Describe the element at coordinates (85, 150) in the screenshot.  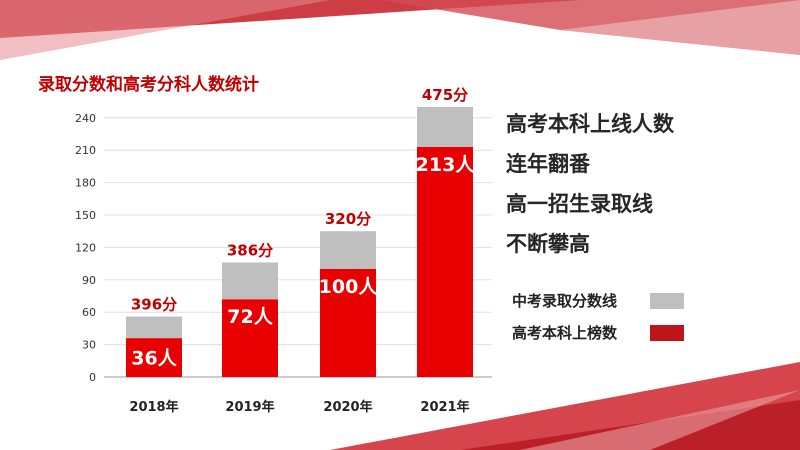
I see `y-tick-label: 210` at that location.